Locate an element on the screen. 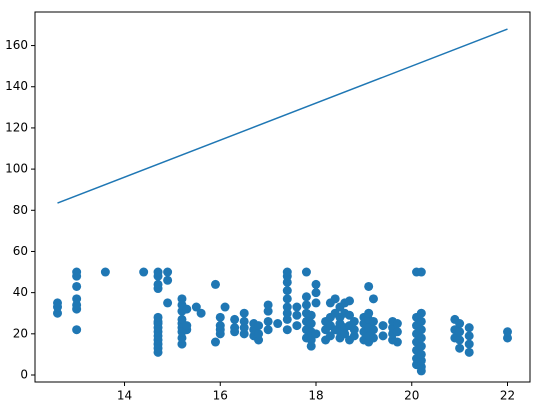  y-tick-label: 80 is located at coordinates (20, 210).